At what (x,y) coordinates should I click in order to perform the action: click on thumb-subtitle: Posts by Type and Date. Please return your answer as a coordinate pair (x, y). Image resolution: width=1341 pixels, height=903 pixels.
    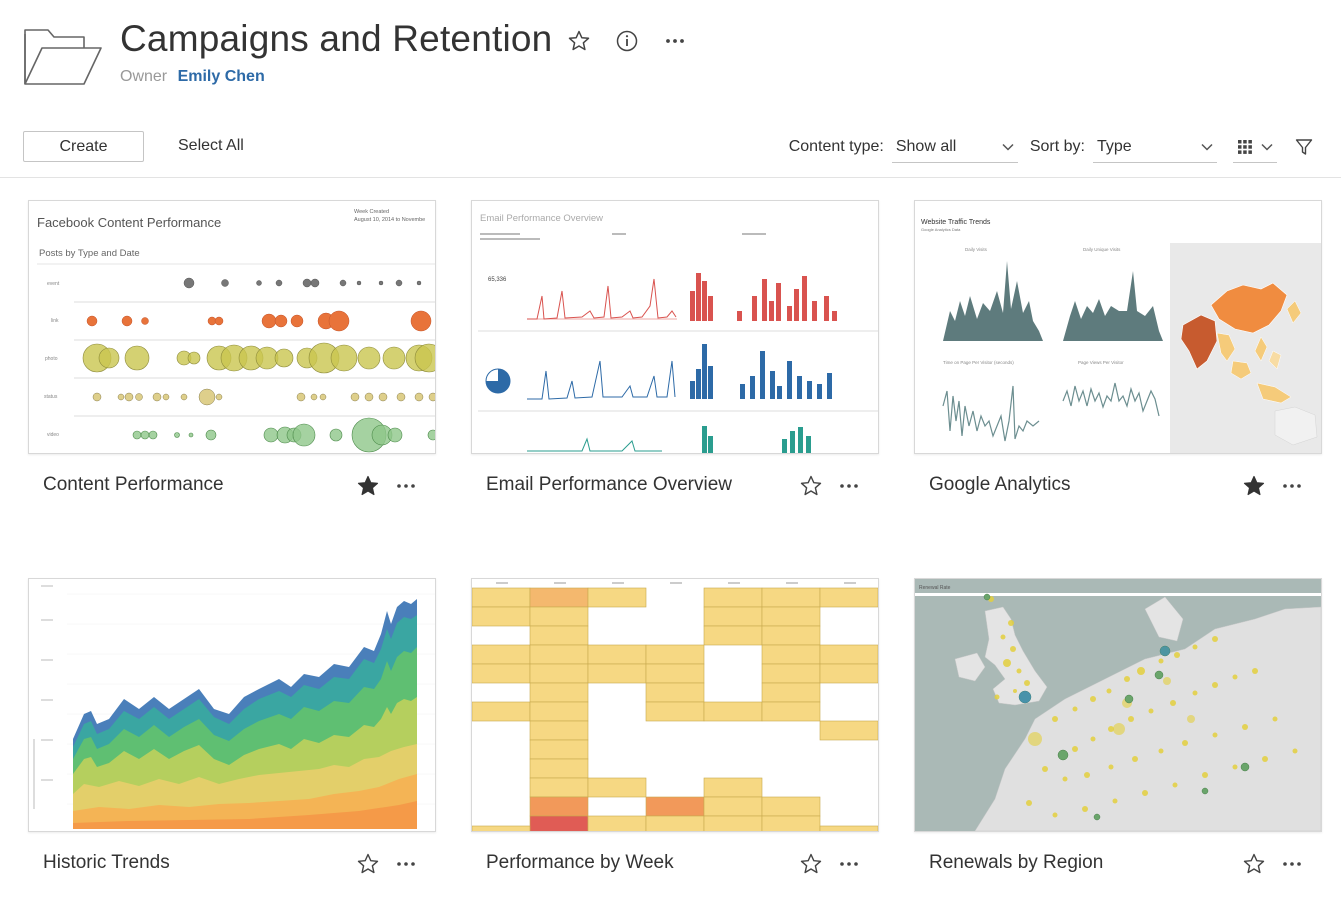
    Looking at the image, I should click on (89, 253).